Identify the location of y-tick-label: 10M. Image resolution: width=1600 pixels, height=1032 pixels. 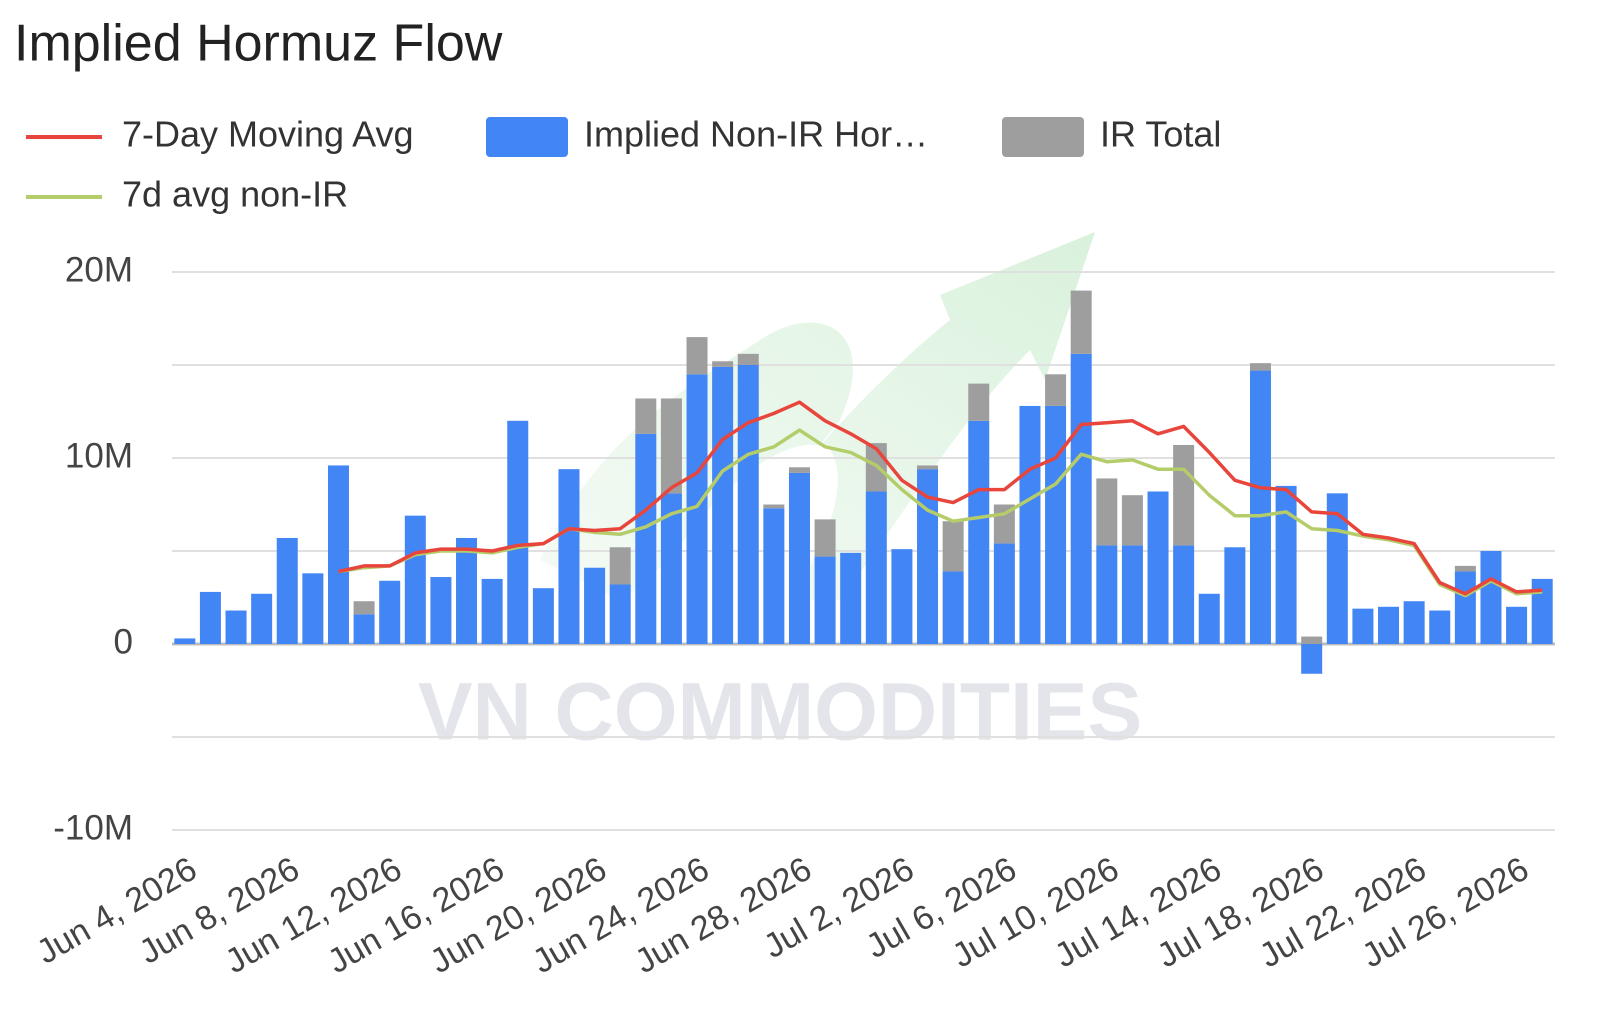
(99, 455).